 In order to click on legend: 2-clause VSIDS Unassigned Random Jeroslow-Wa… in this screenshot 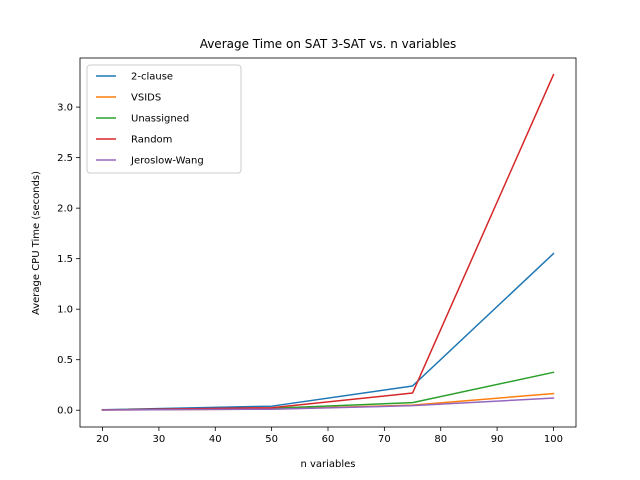, I will do `click(164, 119)`.